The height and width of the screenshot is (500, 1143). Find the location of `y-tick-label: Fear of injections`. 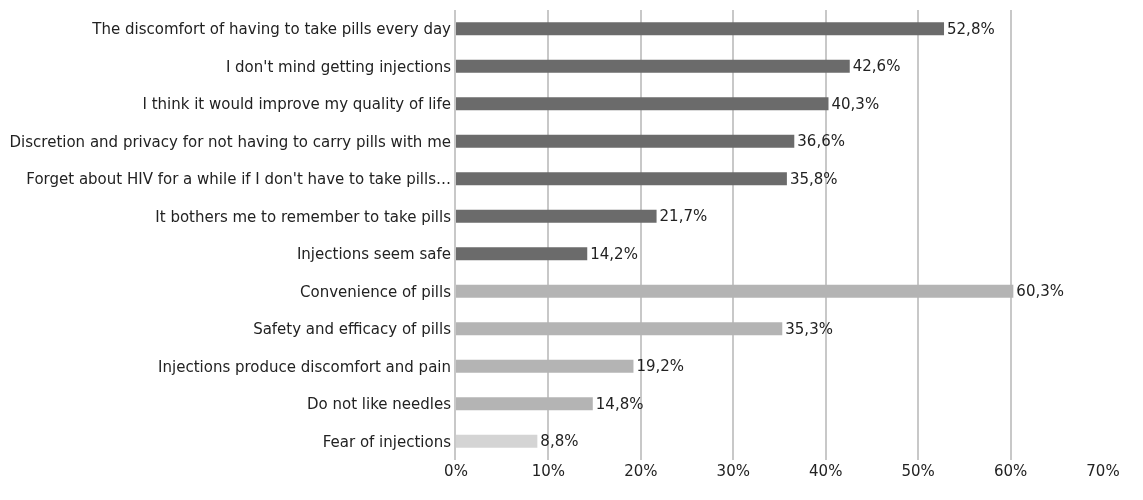

y-tick-label: Fear of injections is located at coordinates (387, 441).